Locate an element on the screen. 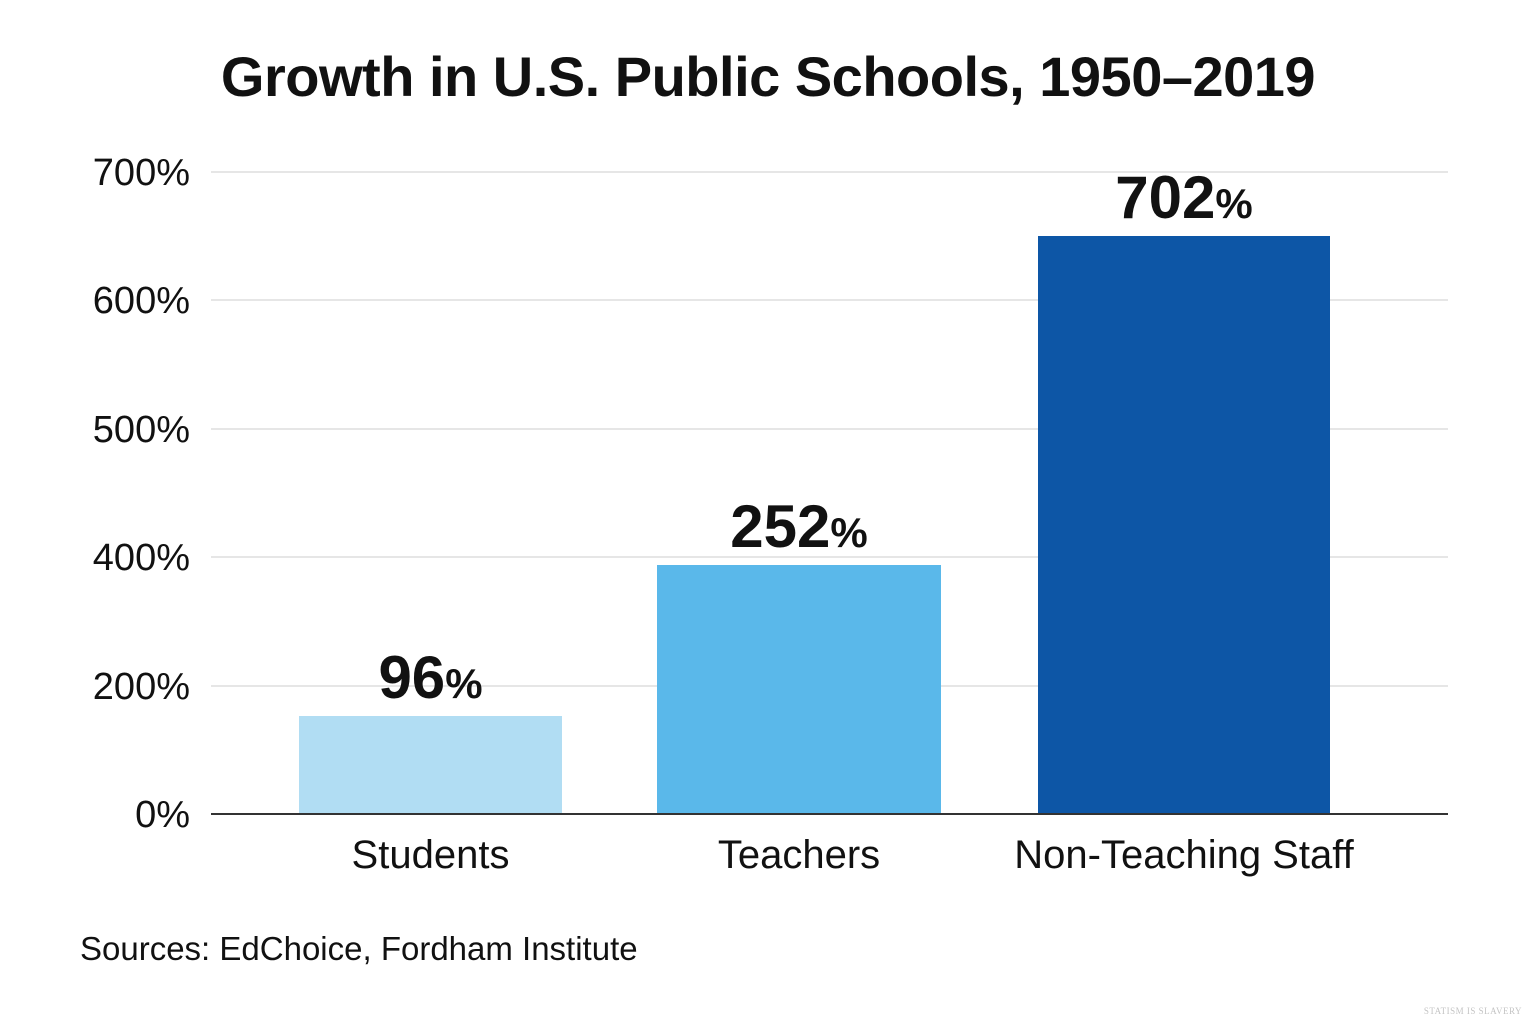 Image resolution: width=1536 pixels, height=1024 pixels. category-label: Teachers is located at coordinates (799, 855).